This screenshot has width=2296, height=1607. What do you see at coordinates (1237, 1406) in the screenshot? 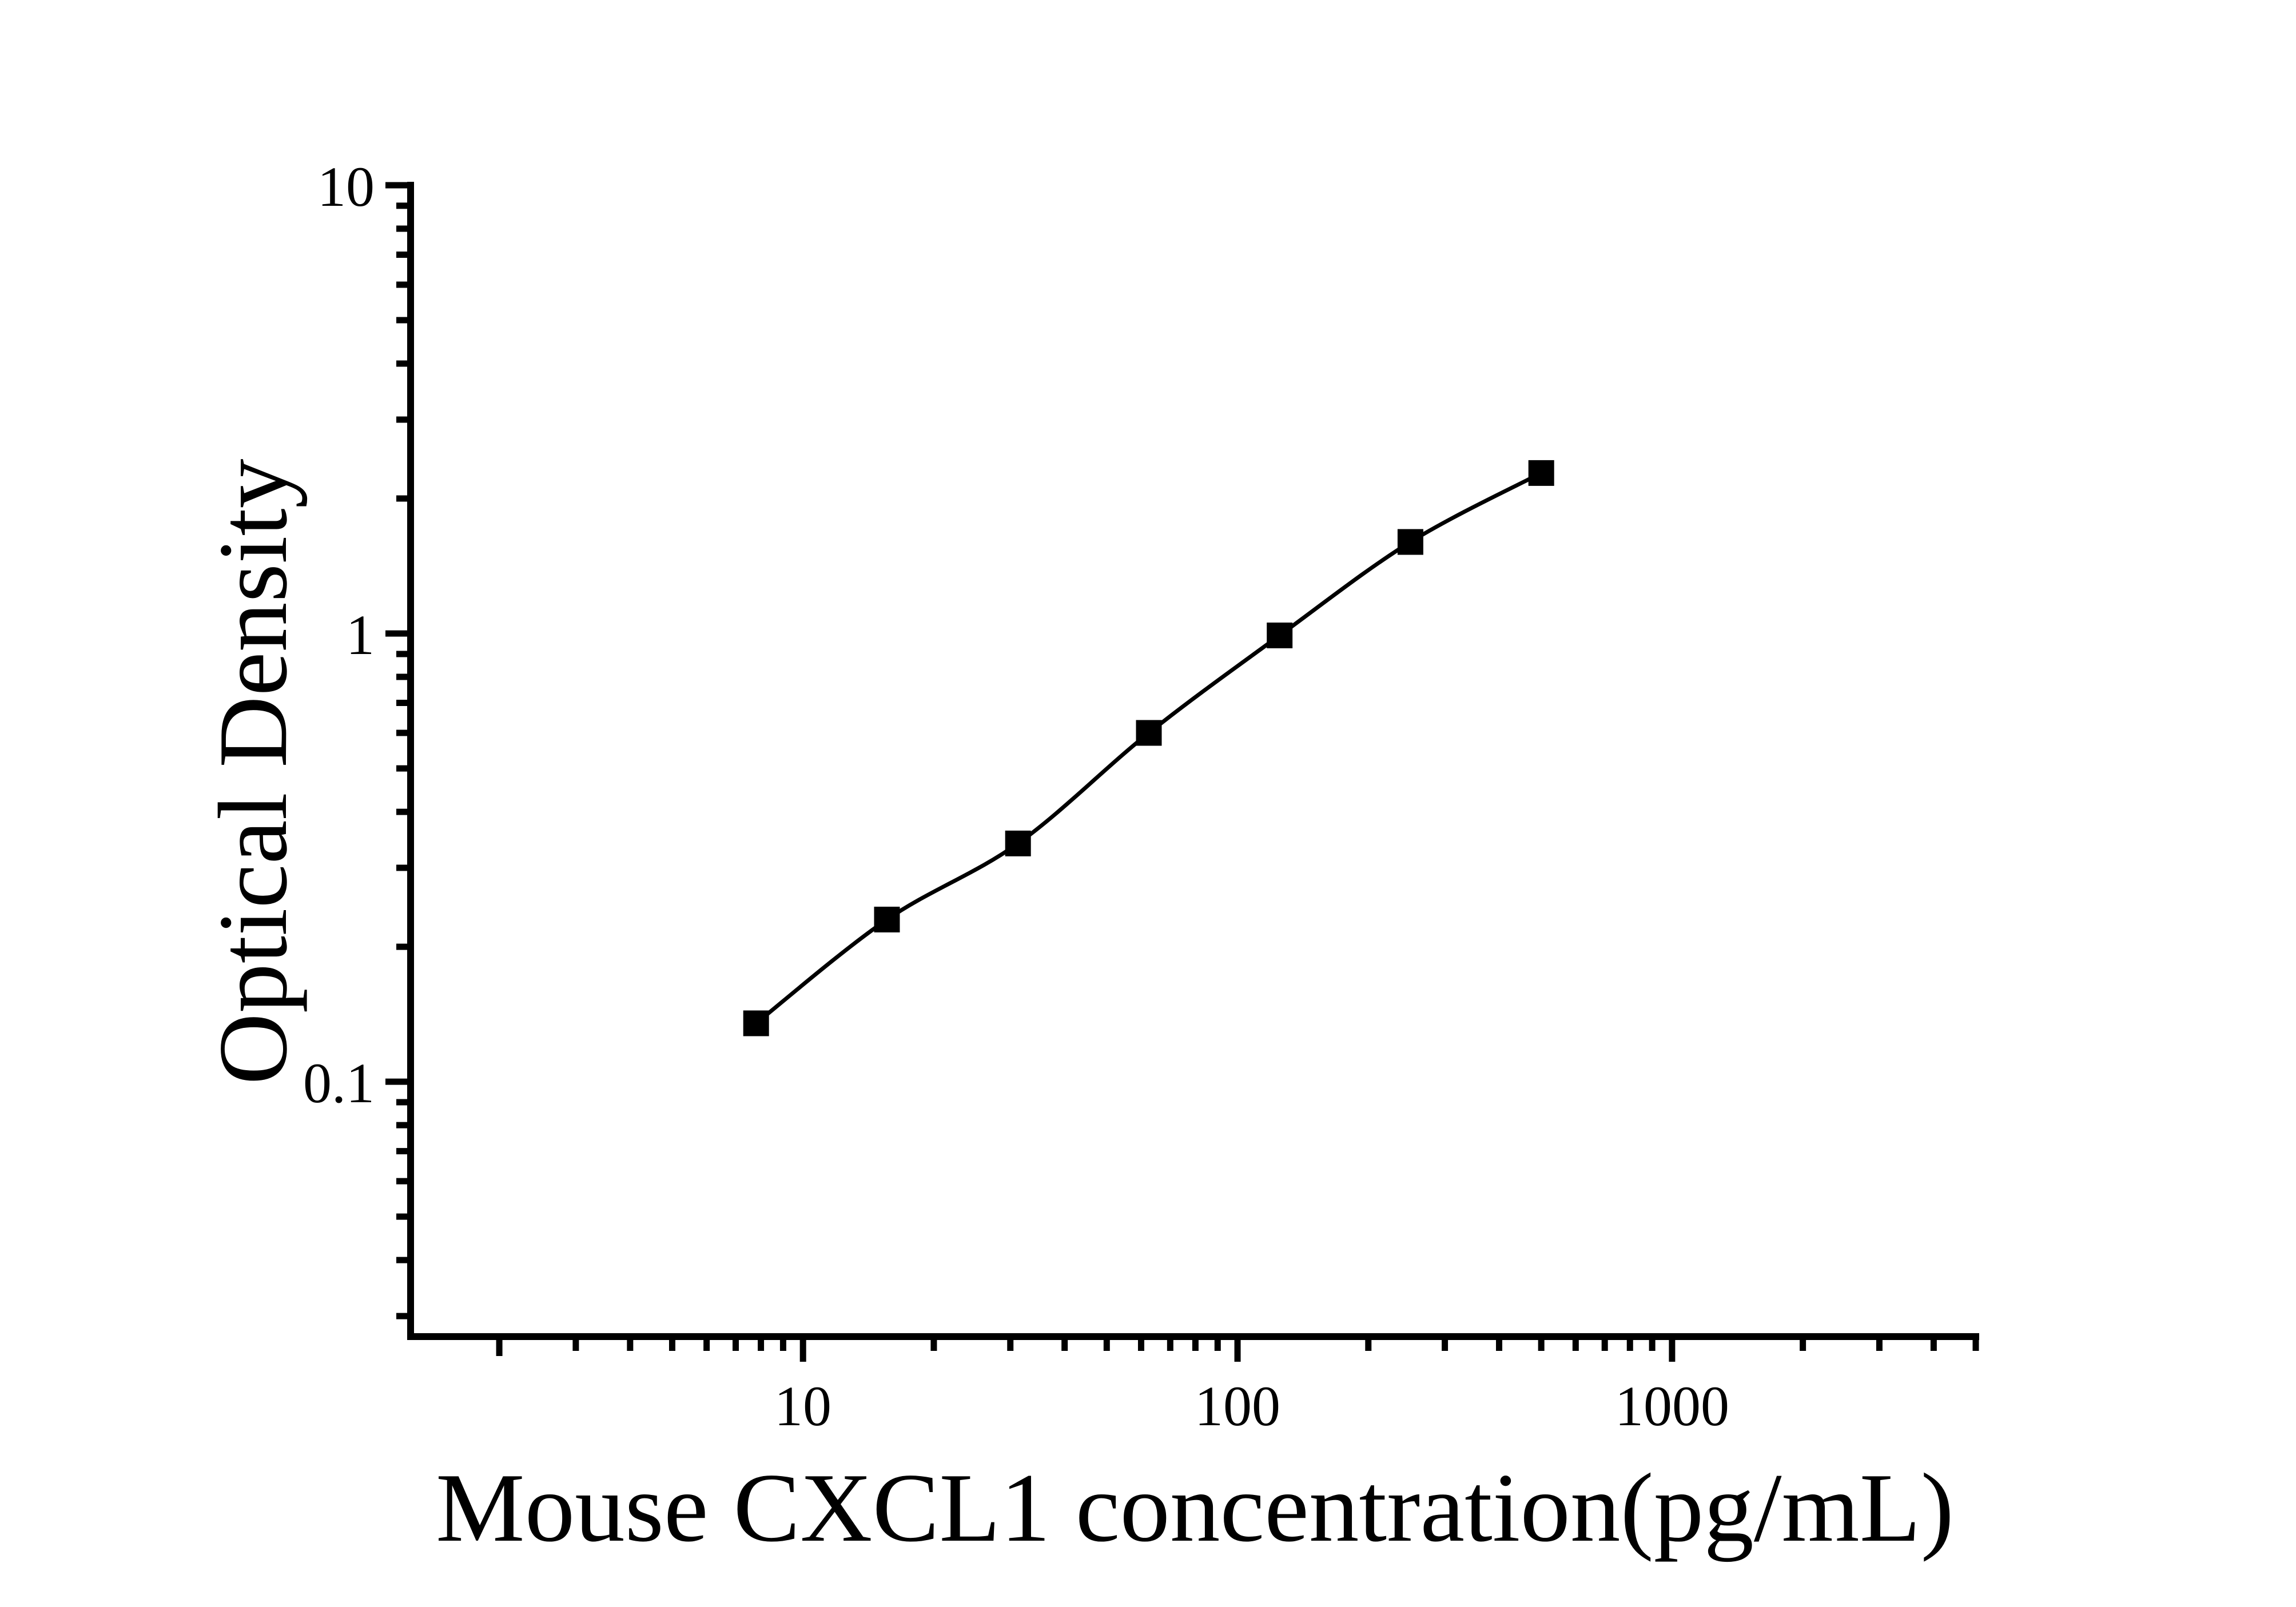
I see `x-tick-label-100: 100` at bounding box center [1237, 1406].